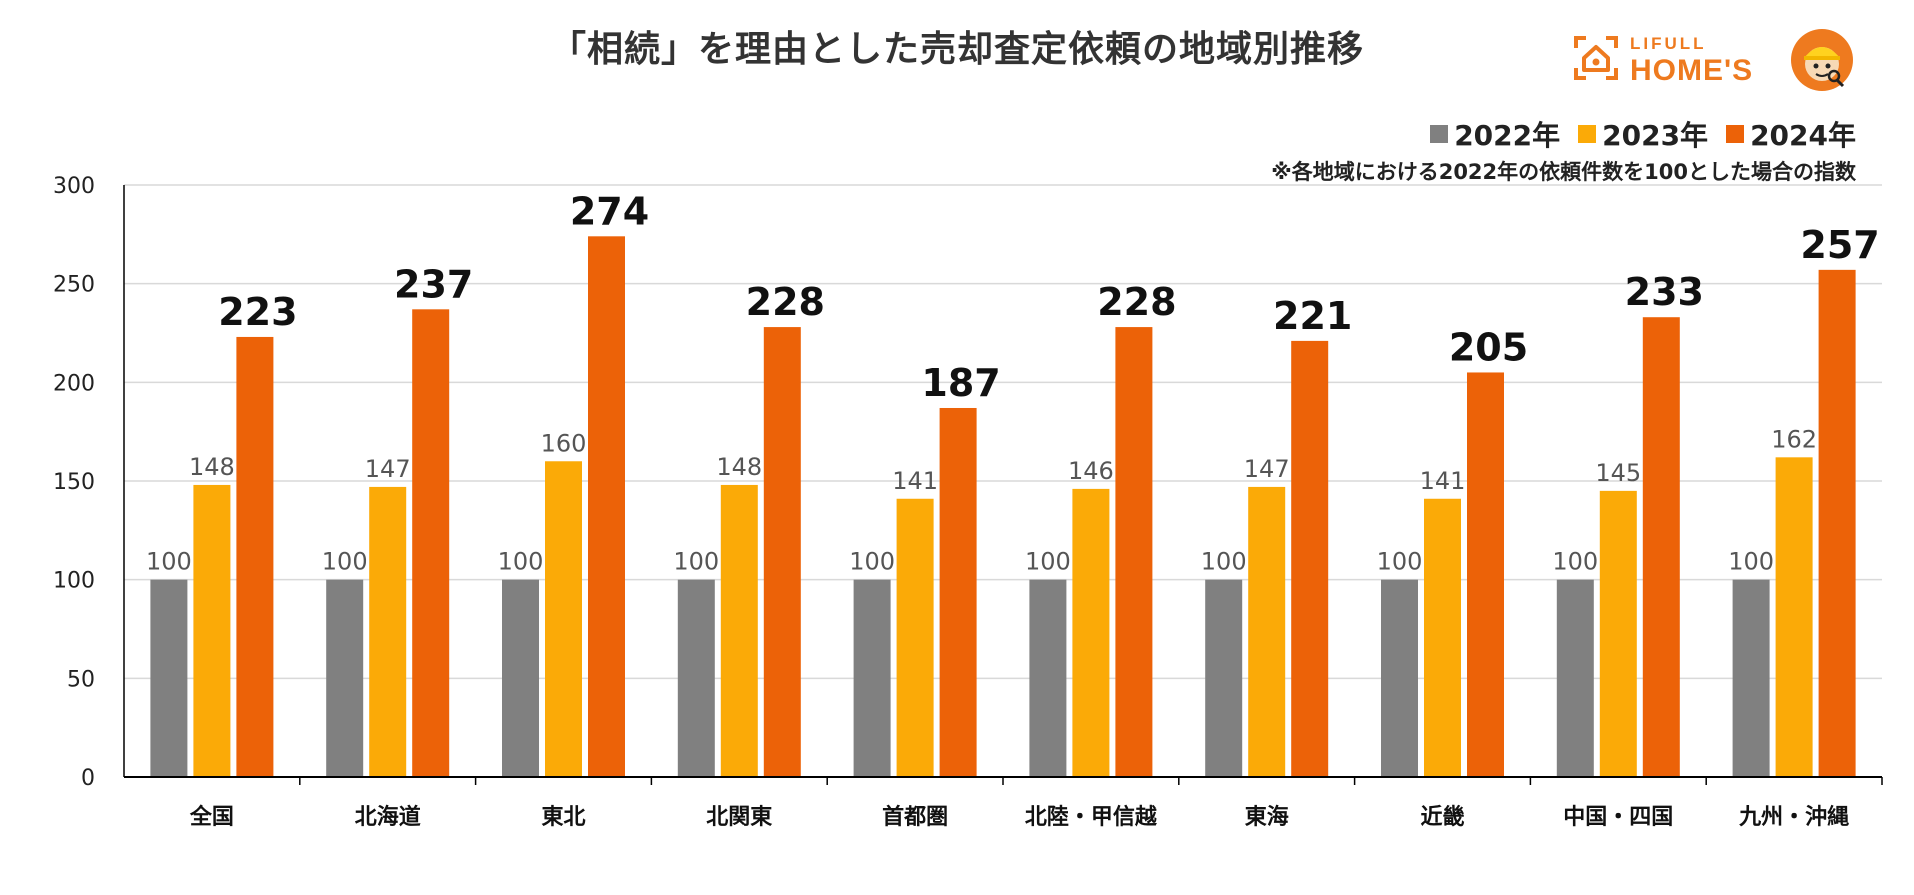 Image resolution: width=1914 pixels, height=895 pixels. I want to click on bar-2022年-東北, so click(520, 678).